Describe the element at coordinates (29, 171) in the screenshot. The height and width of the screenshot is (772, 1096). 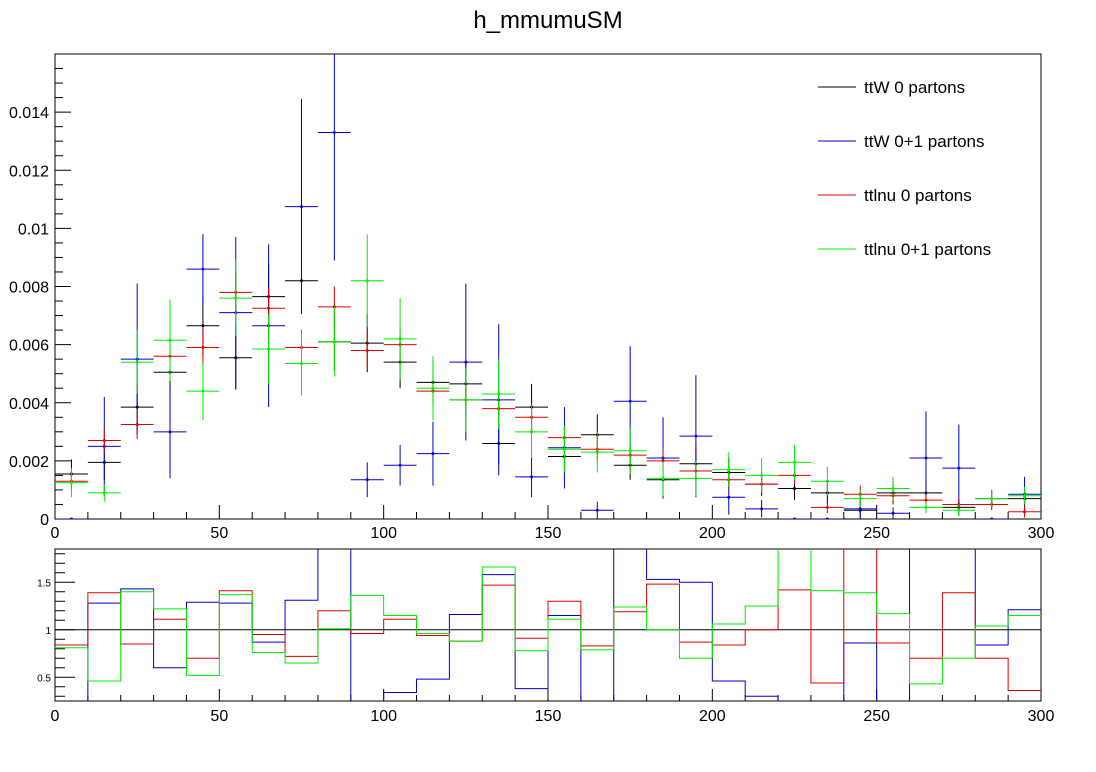
I see `y-tick-label: 0.012` at that location.